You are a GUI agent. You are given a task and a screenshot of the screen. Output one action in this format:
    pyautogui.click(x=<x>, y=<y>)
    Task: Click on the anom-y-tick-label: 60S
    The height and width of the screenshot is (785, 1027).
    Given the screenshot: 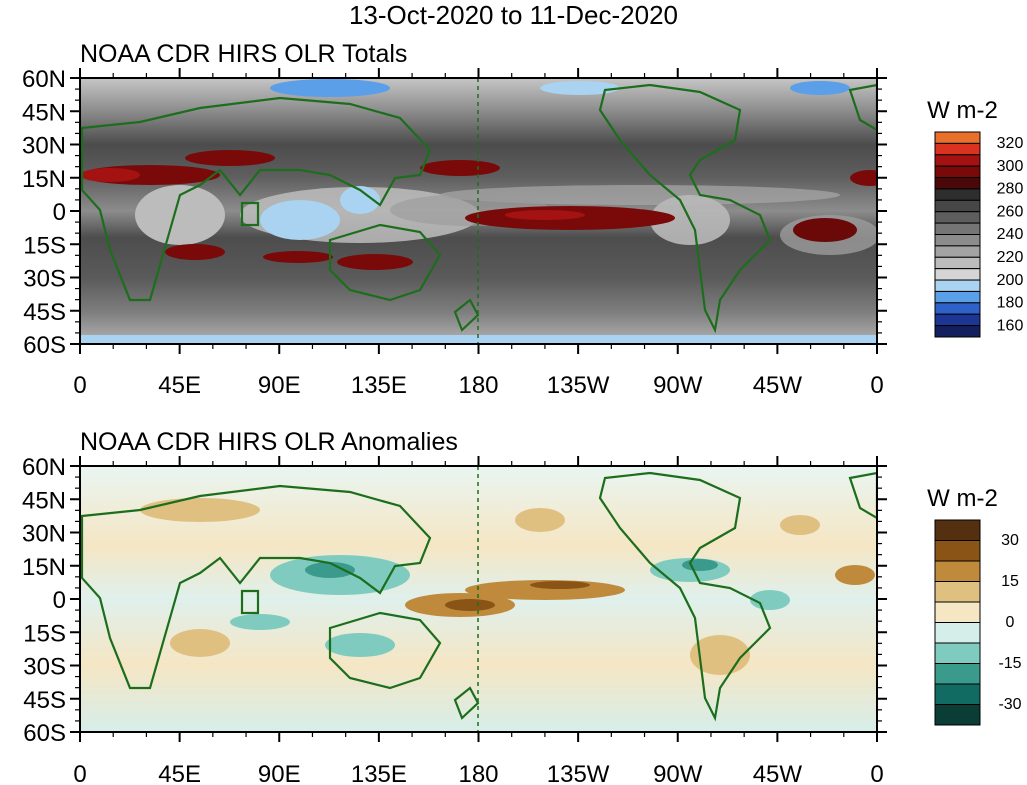 What is the action you would take?
    pyautogui.click(x=44, y=733)
    